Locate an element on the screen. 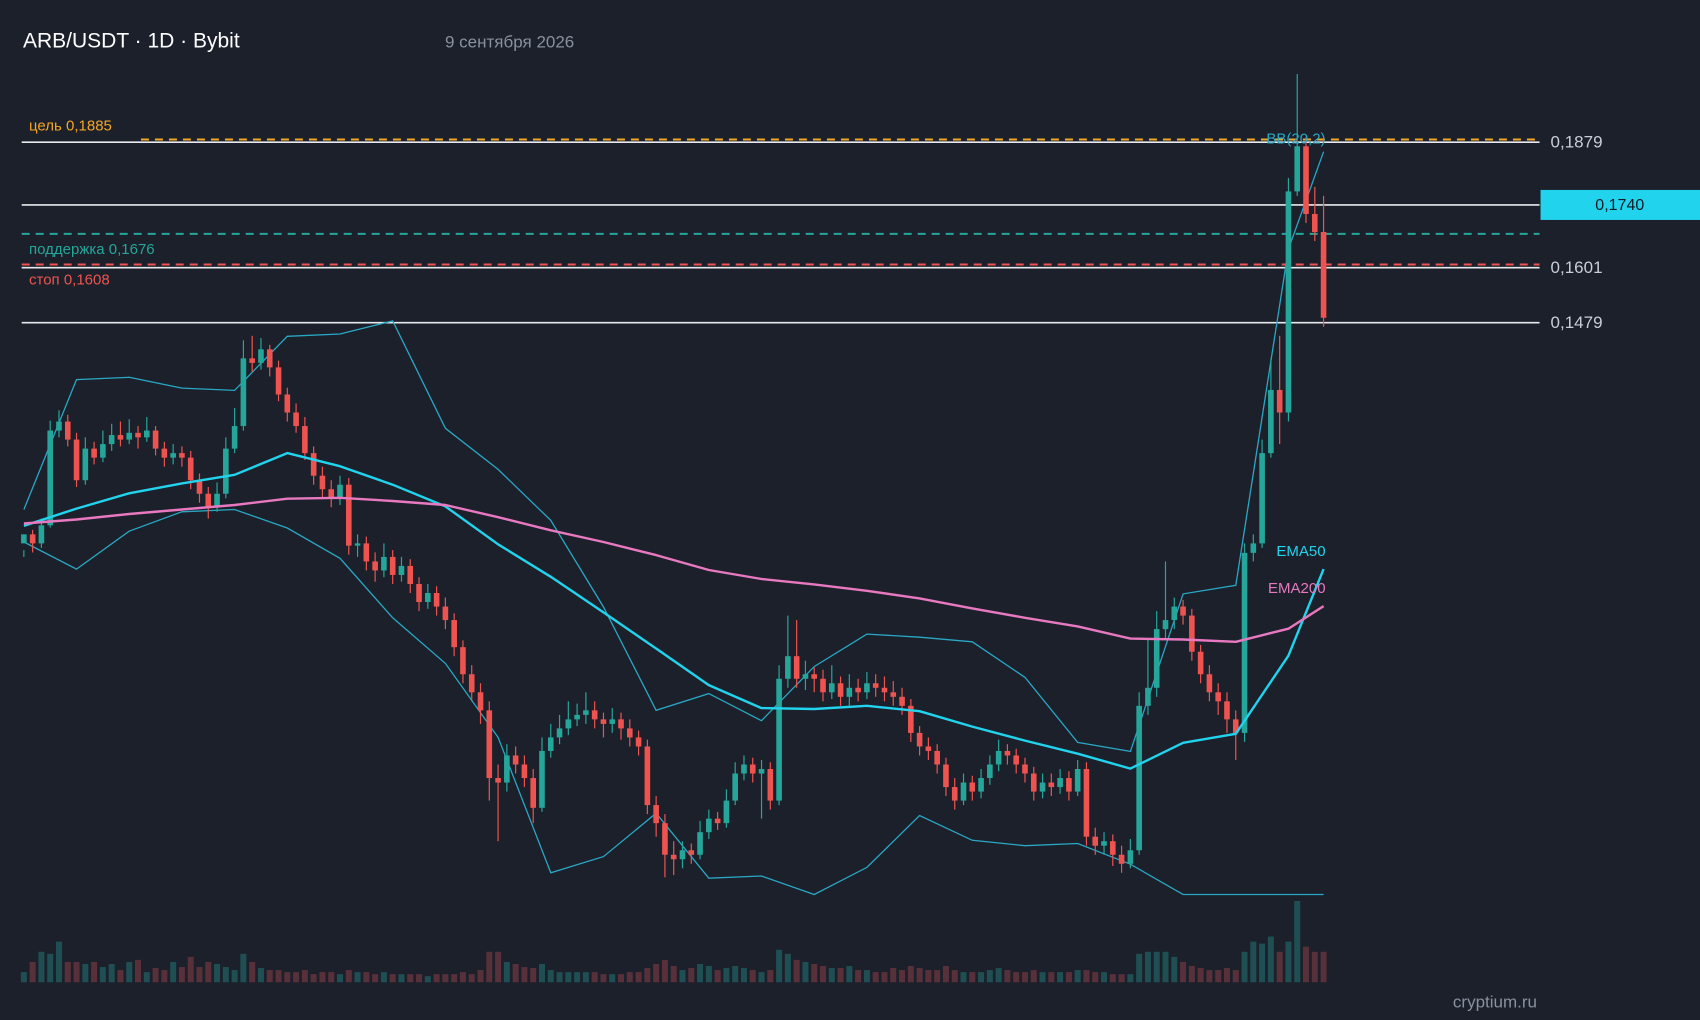 The image size is (1700, 1020). y-tick-label: 0,1479 is located at coordinates (1577, 322).